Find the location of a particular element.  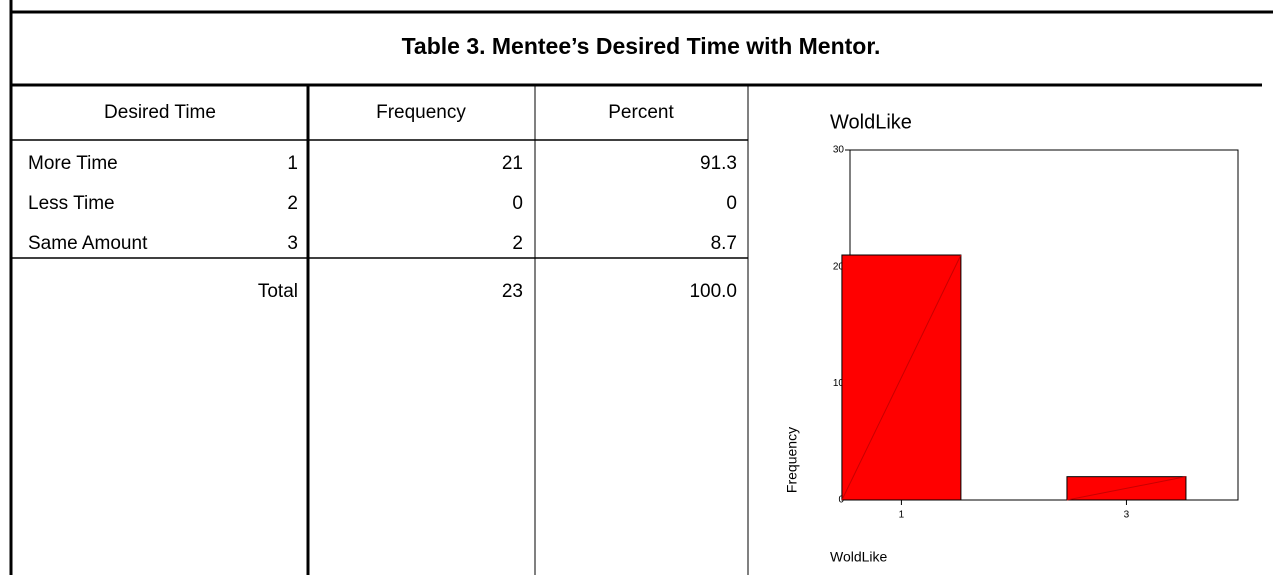

total-percent: 100.0 is located at coordinates (713, 291).